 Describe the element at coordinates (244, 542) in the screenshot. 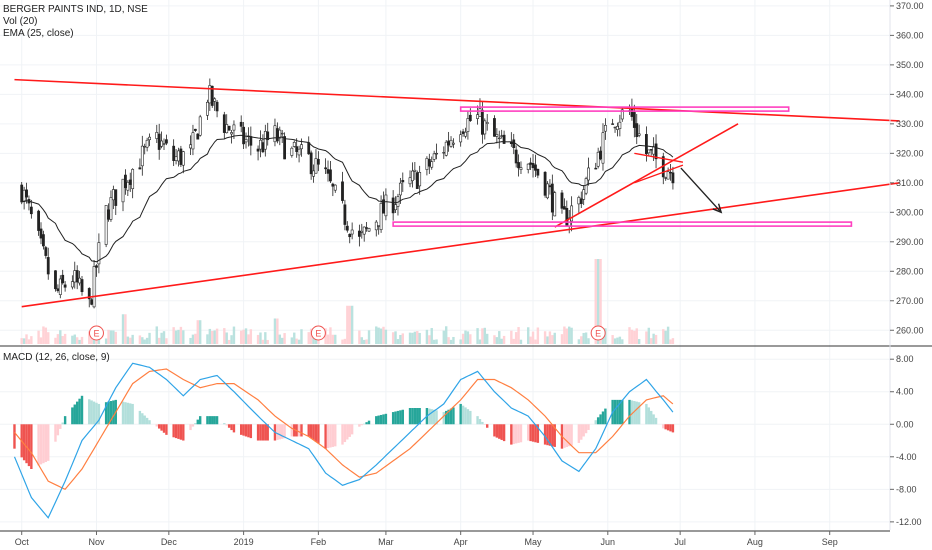

I see `time-tick-label: 2019` at that location.